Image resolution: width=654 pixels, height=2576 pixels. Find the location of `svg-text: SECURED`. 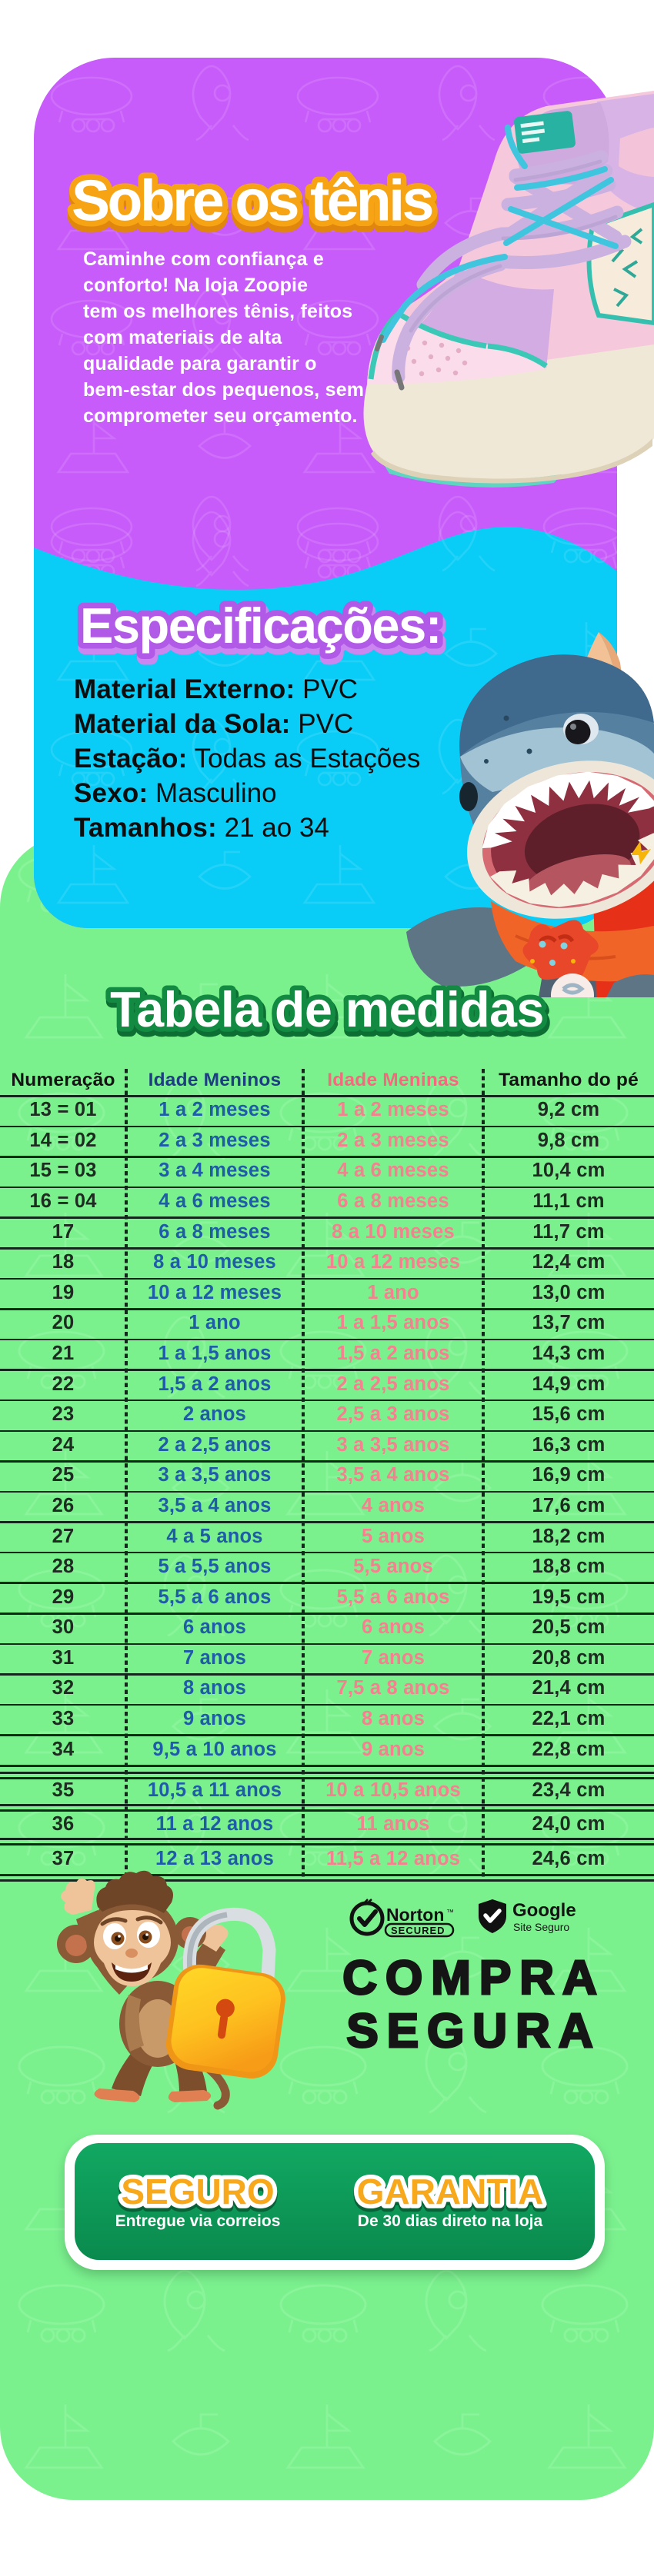

svg-text: SECURED is located at coordinates (418, 1930).